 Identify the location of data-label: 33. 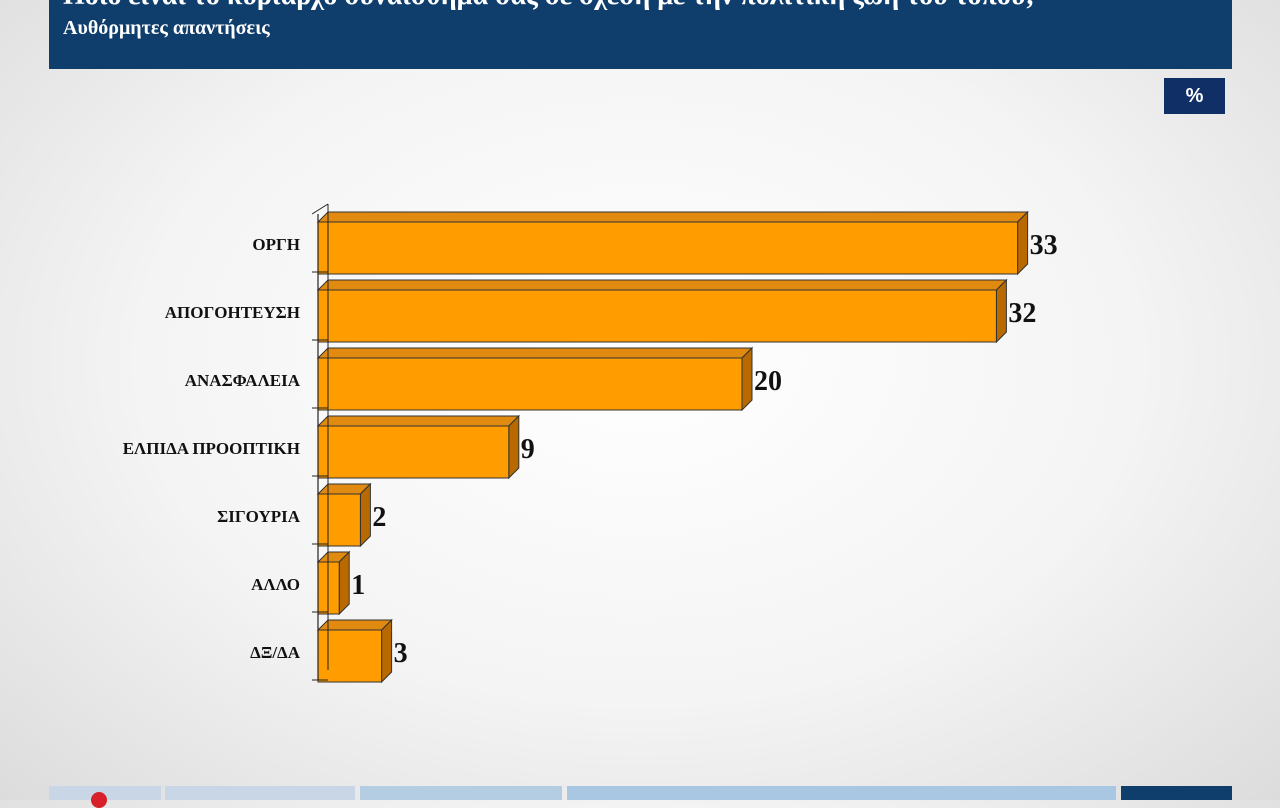
(1044, 245).